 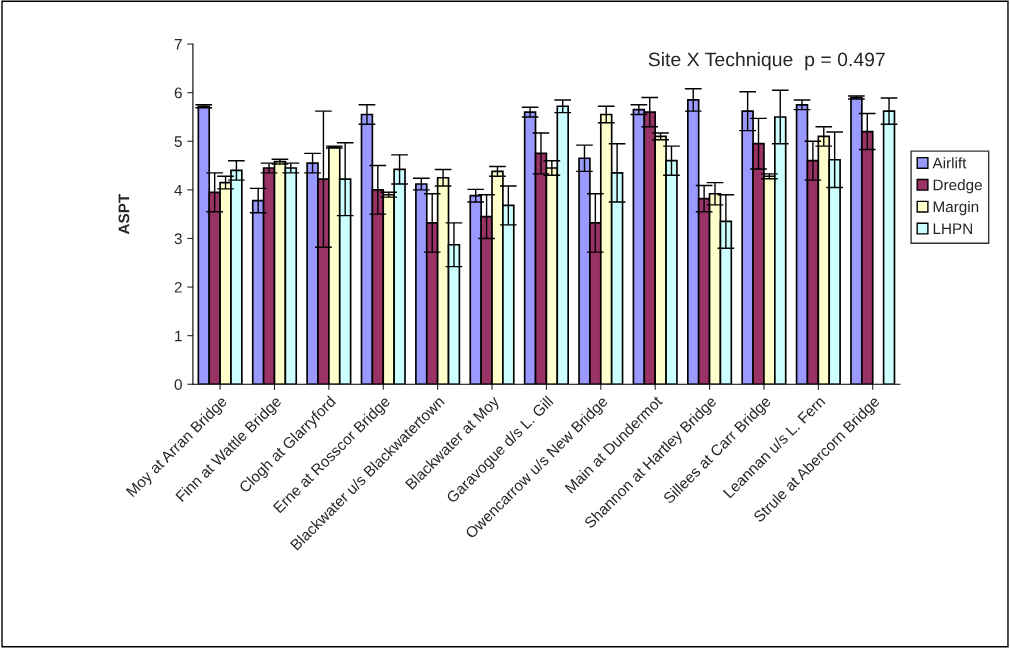 I want to click on y-axis-title: ASPT, so click(x=124, y=214).